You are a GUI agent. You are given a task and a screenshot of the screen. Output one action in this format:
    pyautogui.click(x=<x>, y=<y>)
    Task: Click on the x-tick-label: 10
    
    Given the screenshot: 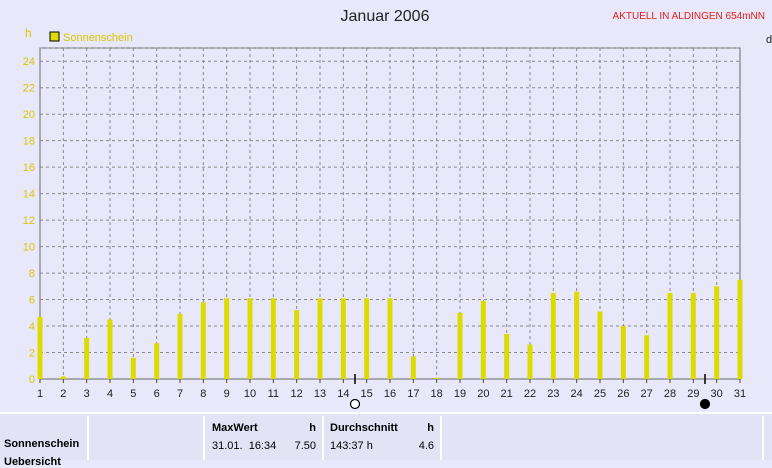 What is the action you would take?
    pyautogui.click(x=250, y=394)
    